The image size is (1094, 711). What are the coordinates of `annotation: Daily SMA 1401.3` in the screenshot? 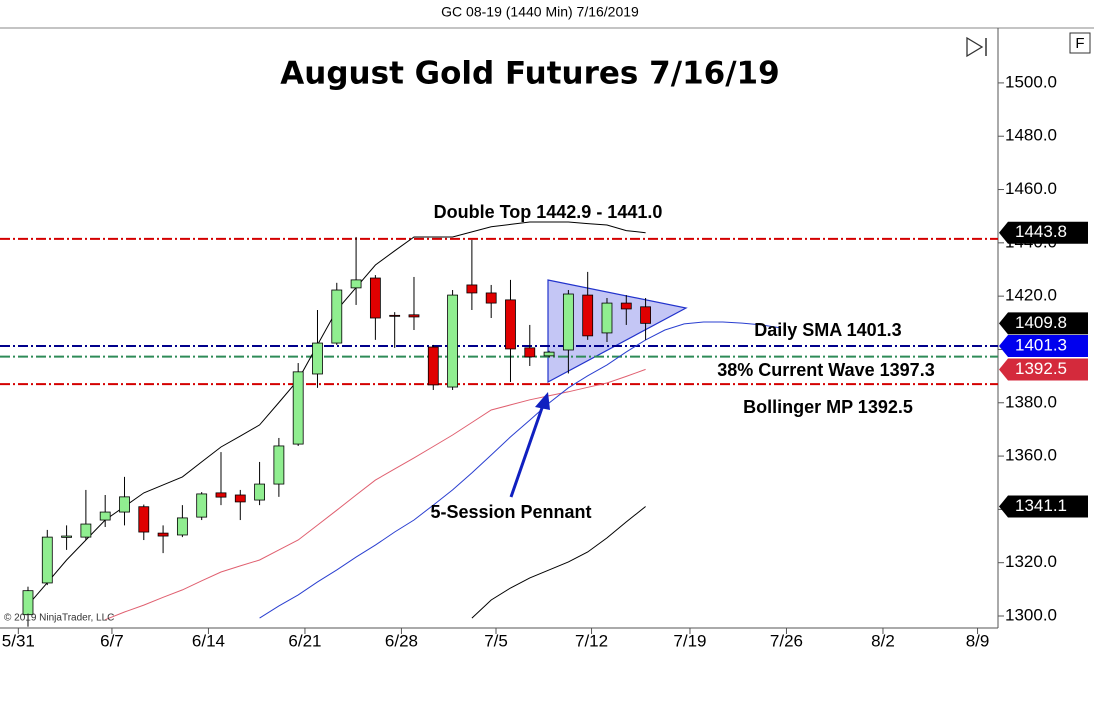 It's located at (827, 330).